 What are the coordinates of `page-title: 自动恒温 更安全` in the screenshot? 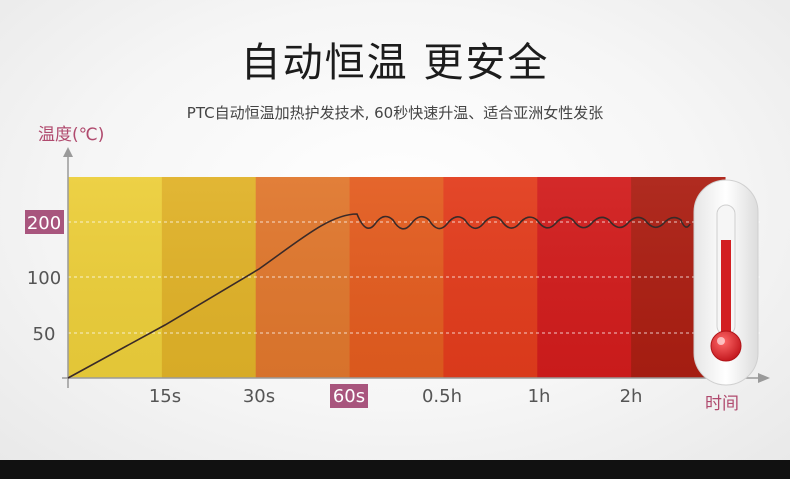 It's located at (395, 63).